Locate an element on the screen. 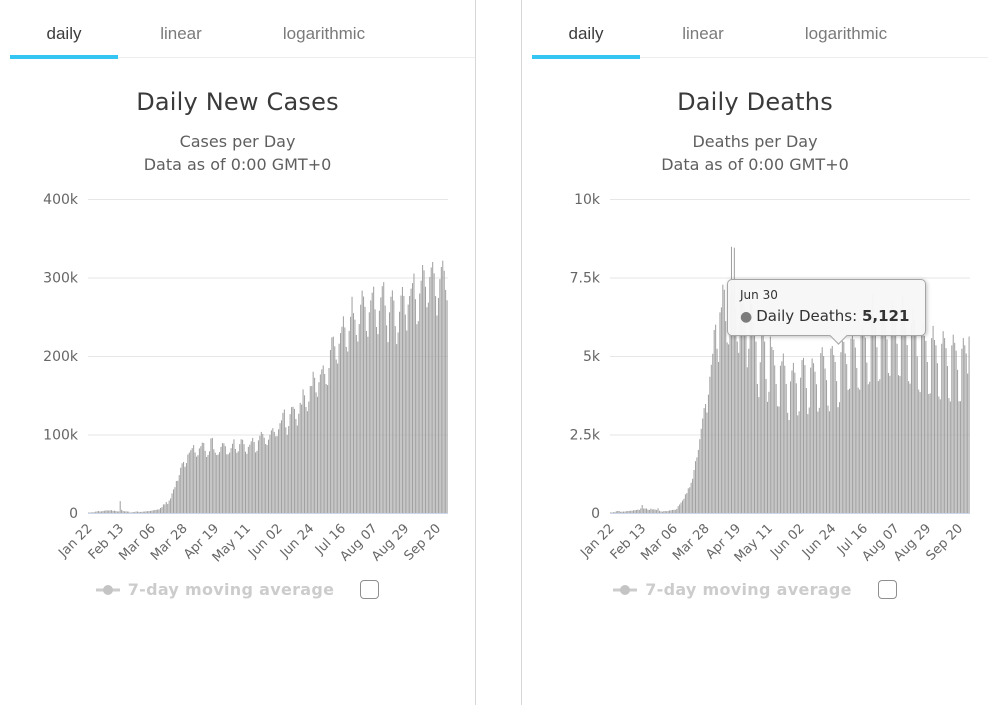 Image resolution: width=989 pixels, height=705 pixels. chart-subtitle: Deaths per Day Data as of 0:00 GMT+0 is located at coordinates (755, 153).